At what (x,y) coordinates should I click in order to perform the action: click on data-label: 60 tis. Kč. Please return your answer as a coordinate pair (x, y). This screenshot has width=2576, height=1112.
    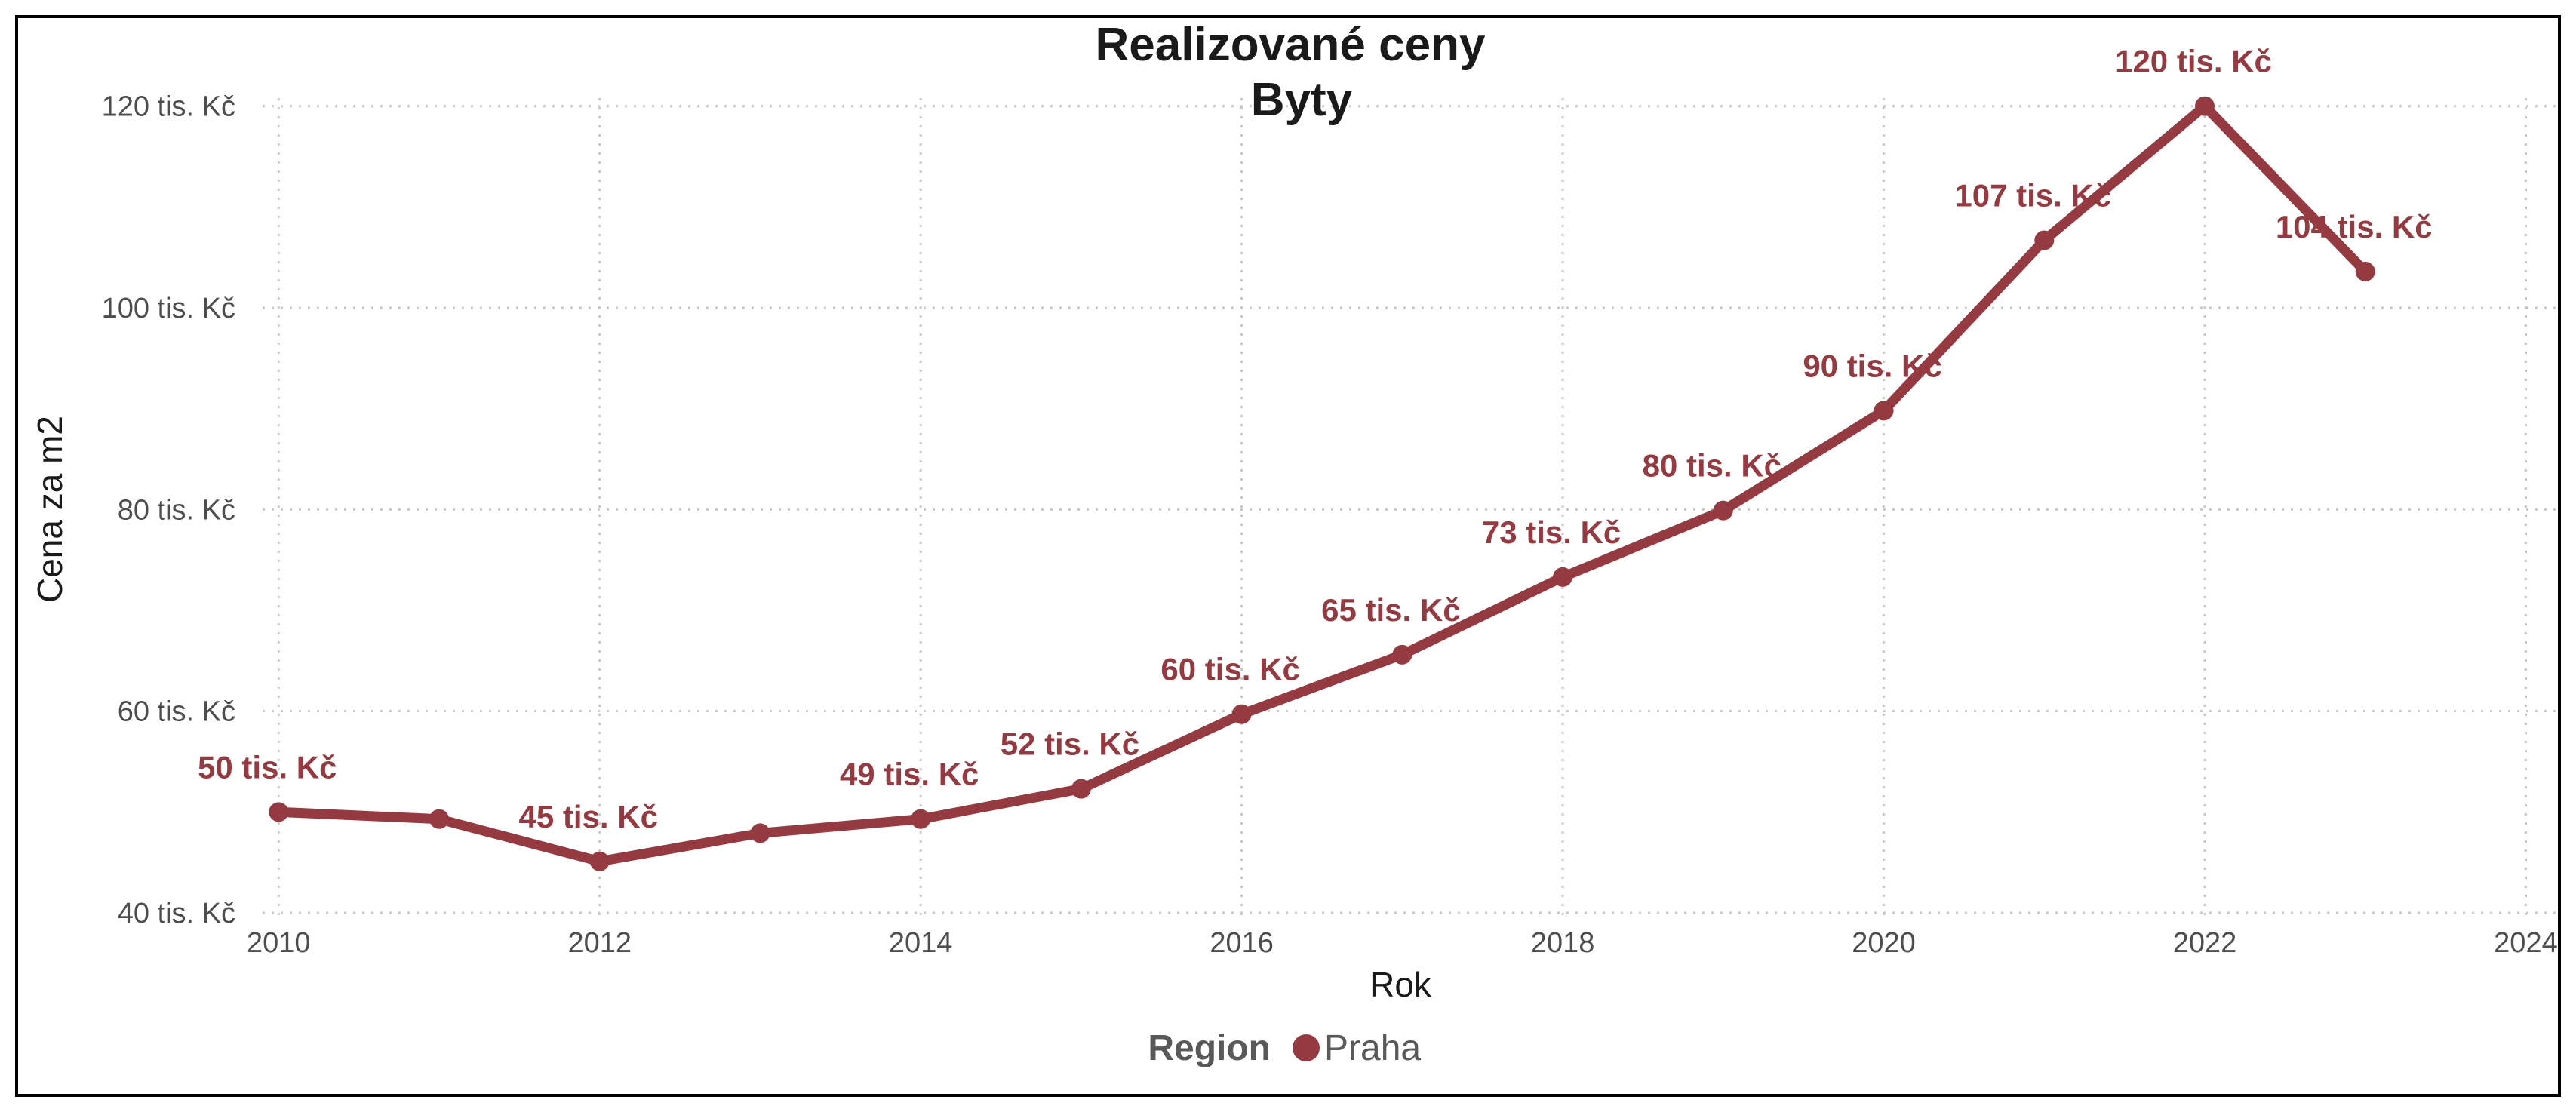
    Looking at the image, I should click on (1229, 669).